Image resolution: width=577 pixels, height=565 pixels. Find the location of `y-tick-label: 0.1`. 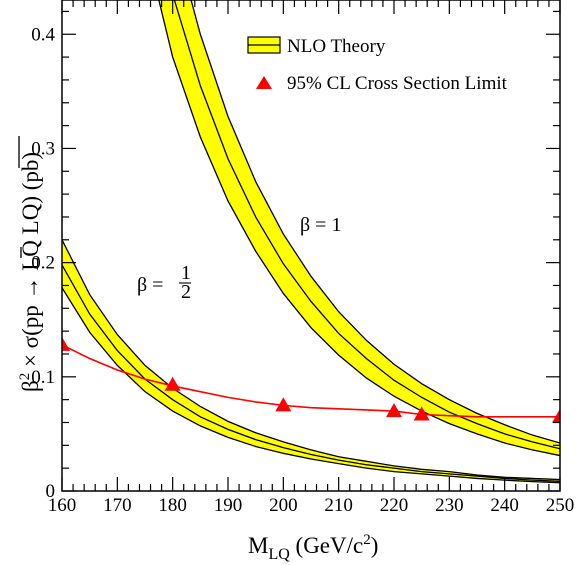

y-tick-label: 0.1 is located at coordinates (43, 377).